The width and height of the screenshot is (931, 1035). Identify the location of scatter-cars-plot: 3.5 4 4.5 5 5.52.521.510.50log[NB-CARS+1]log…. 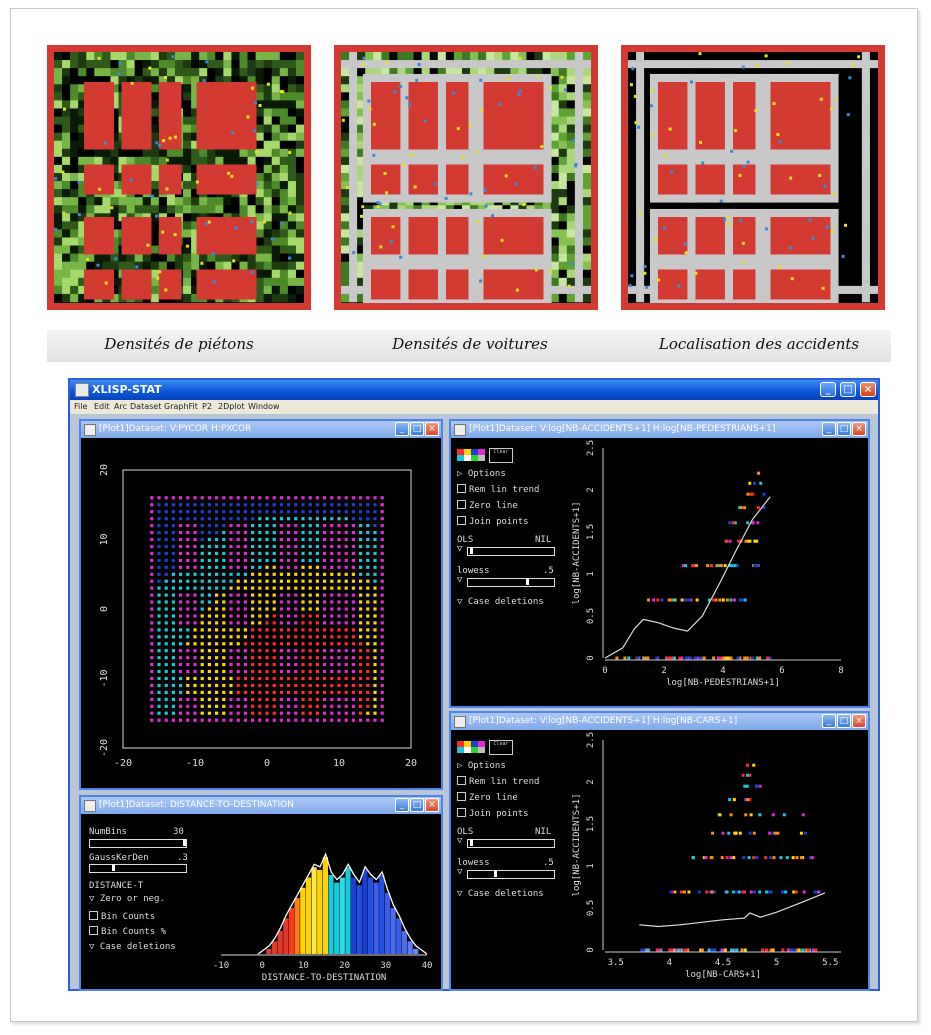
(717, 860).